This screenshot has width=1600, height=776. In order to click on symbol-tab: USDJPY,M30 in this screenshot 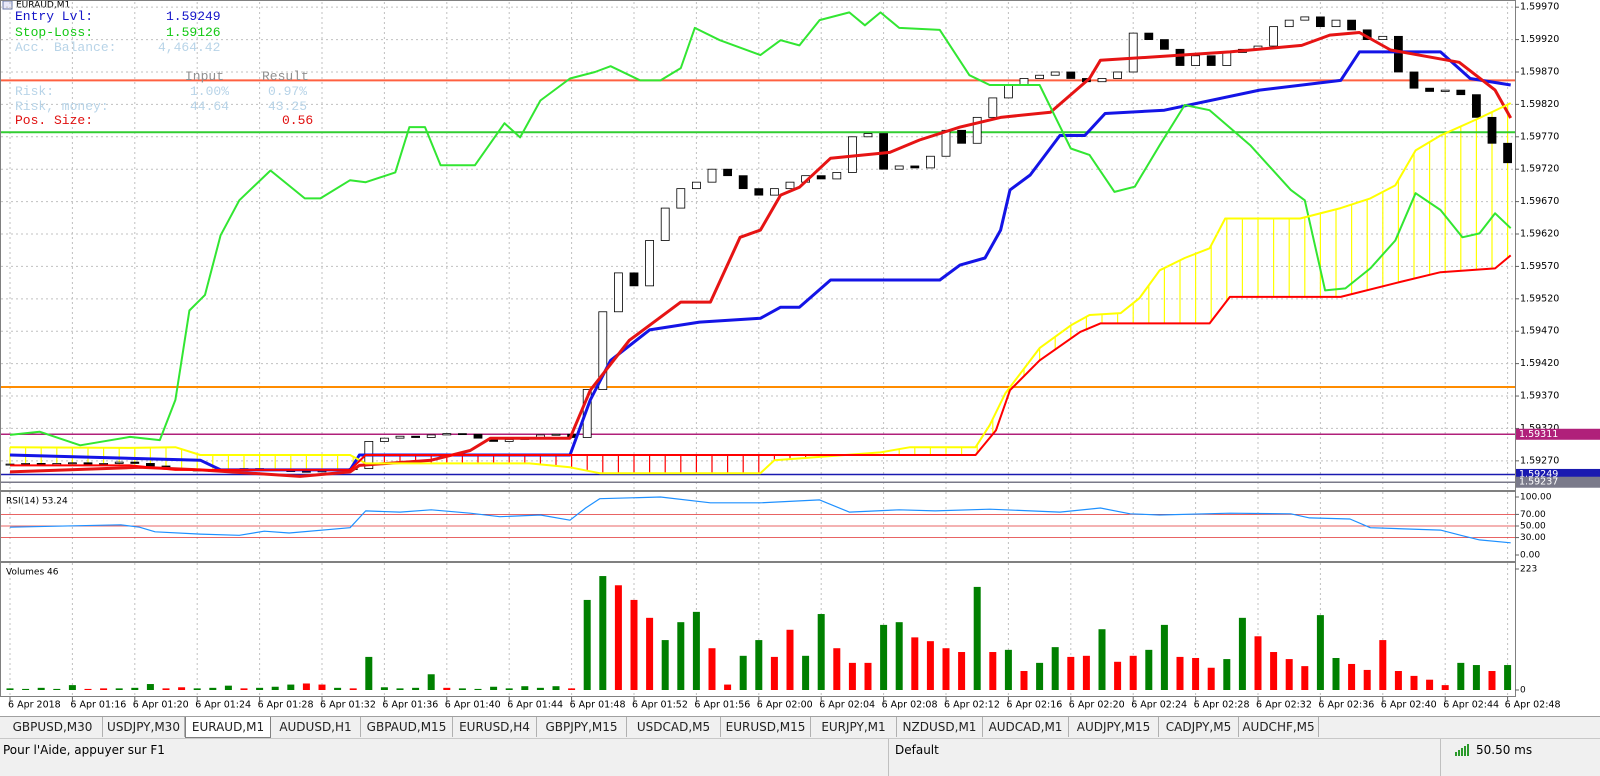, I will do `click(144, 727)`.